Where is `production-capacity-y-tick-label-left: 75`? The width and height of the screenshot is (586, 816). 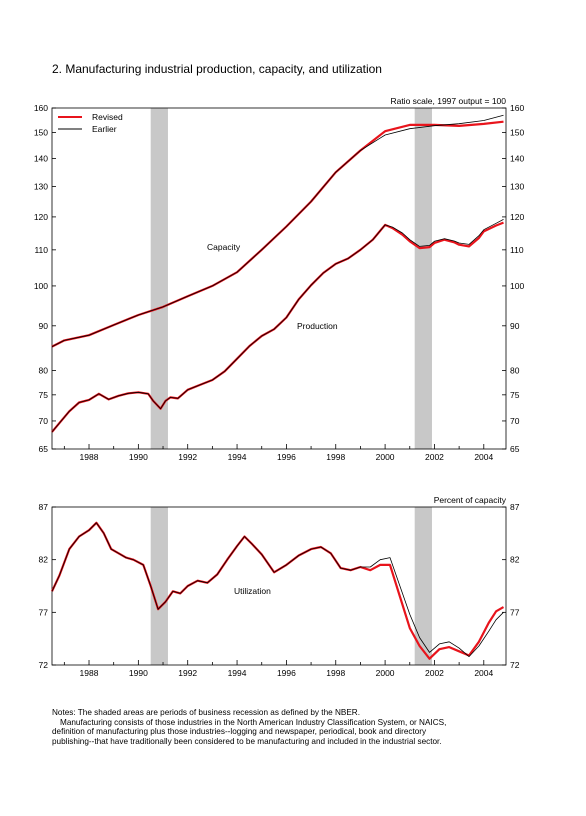
production-capacity-y-tick-label-left: 75 is located at coordinates (44, 395).